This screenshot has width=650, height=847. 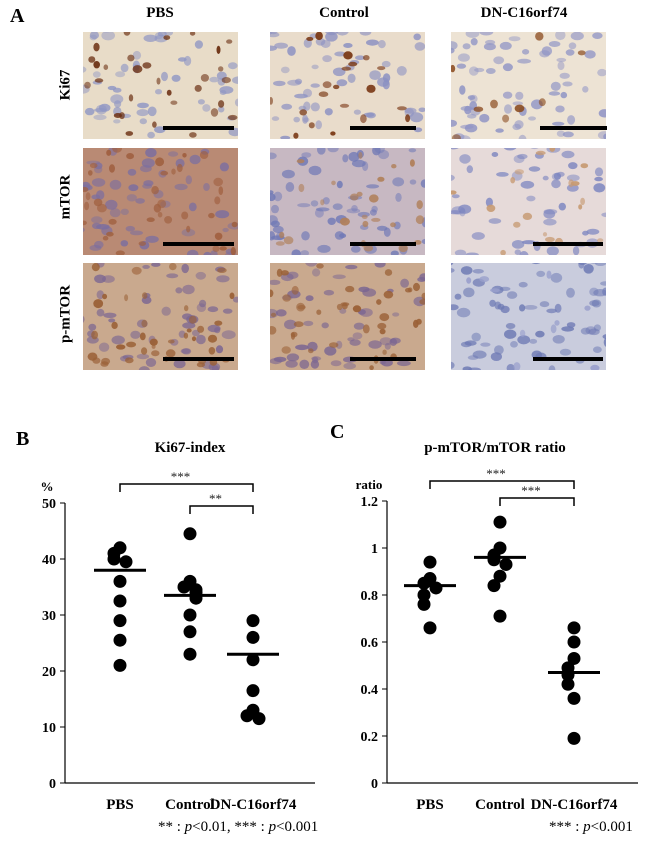 I want to click on y-tick-label: 30, so click(x=49, y=616).